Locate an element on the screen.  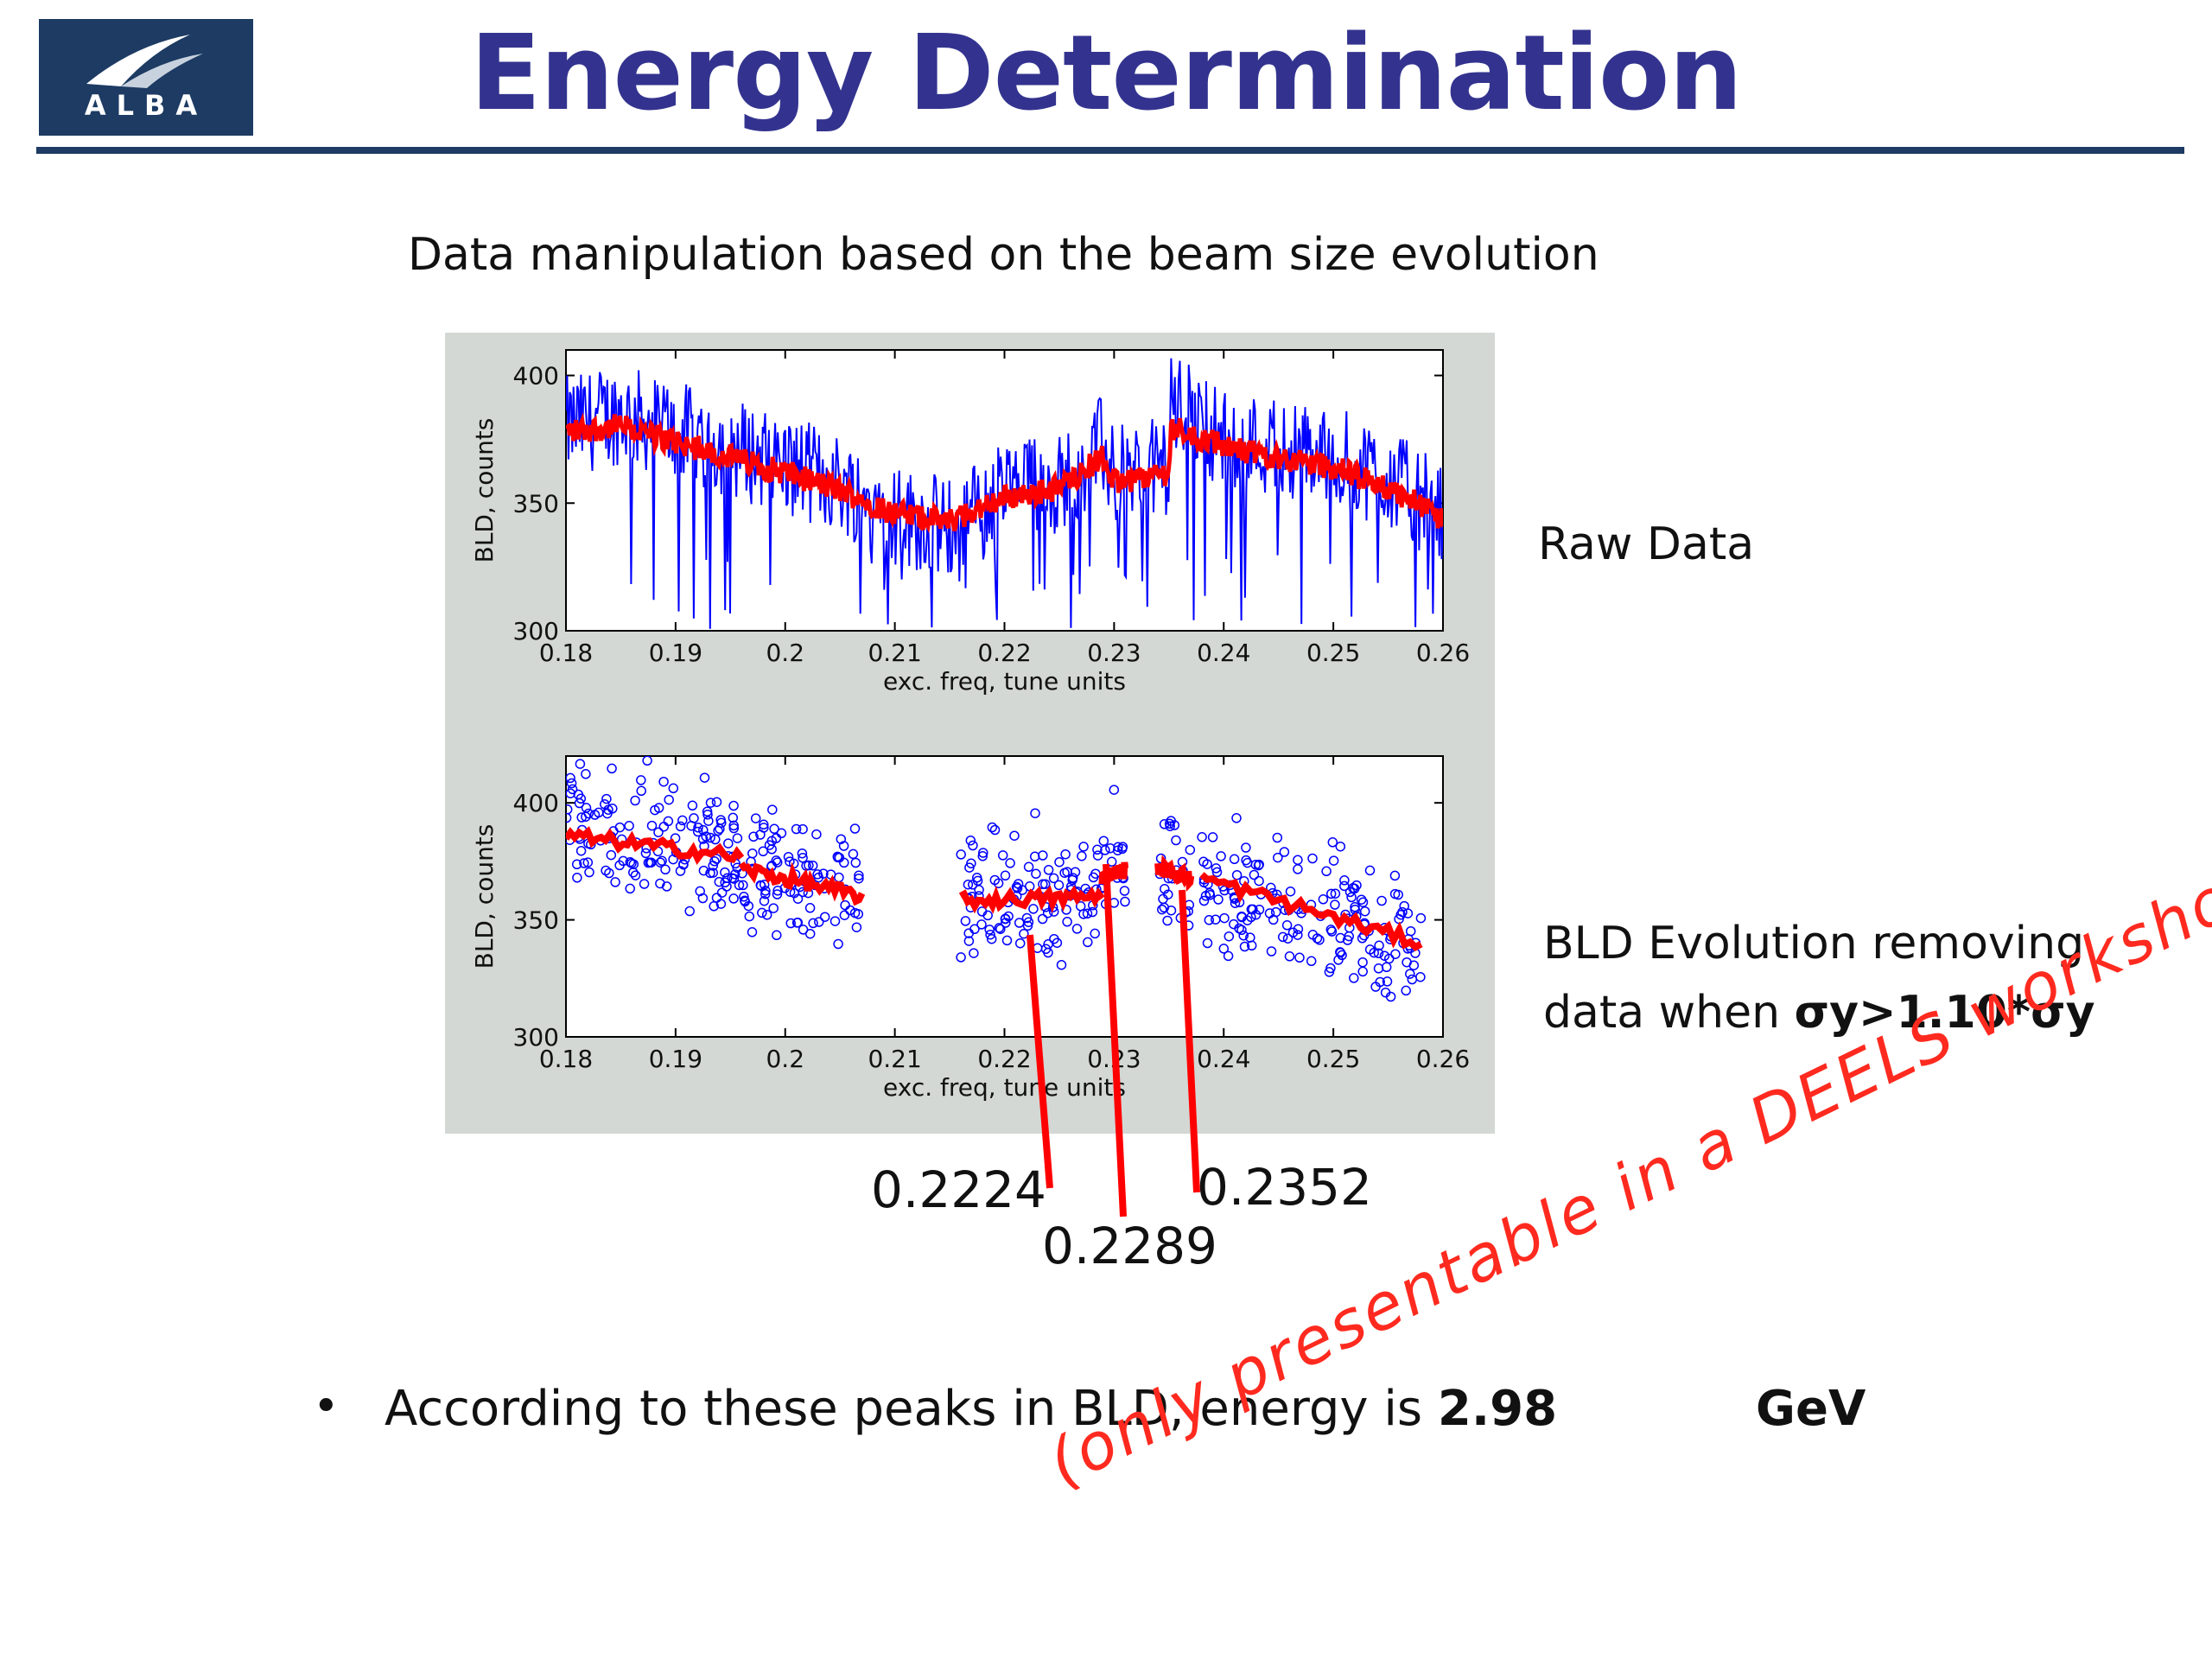
x-tick-label: 0.24 is located at coordinates (1223, 1059).